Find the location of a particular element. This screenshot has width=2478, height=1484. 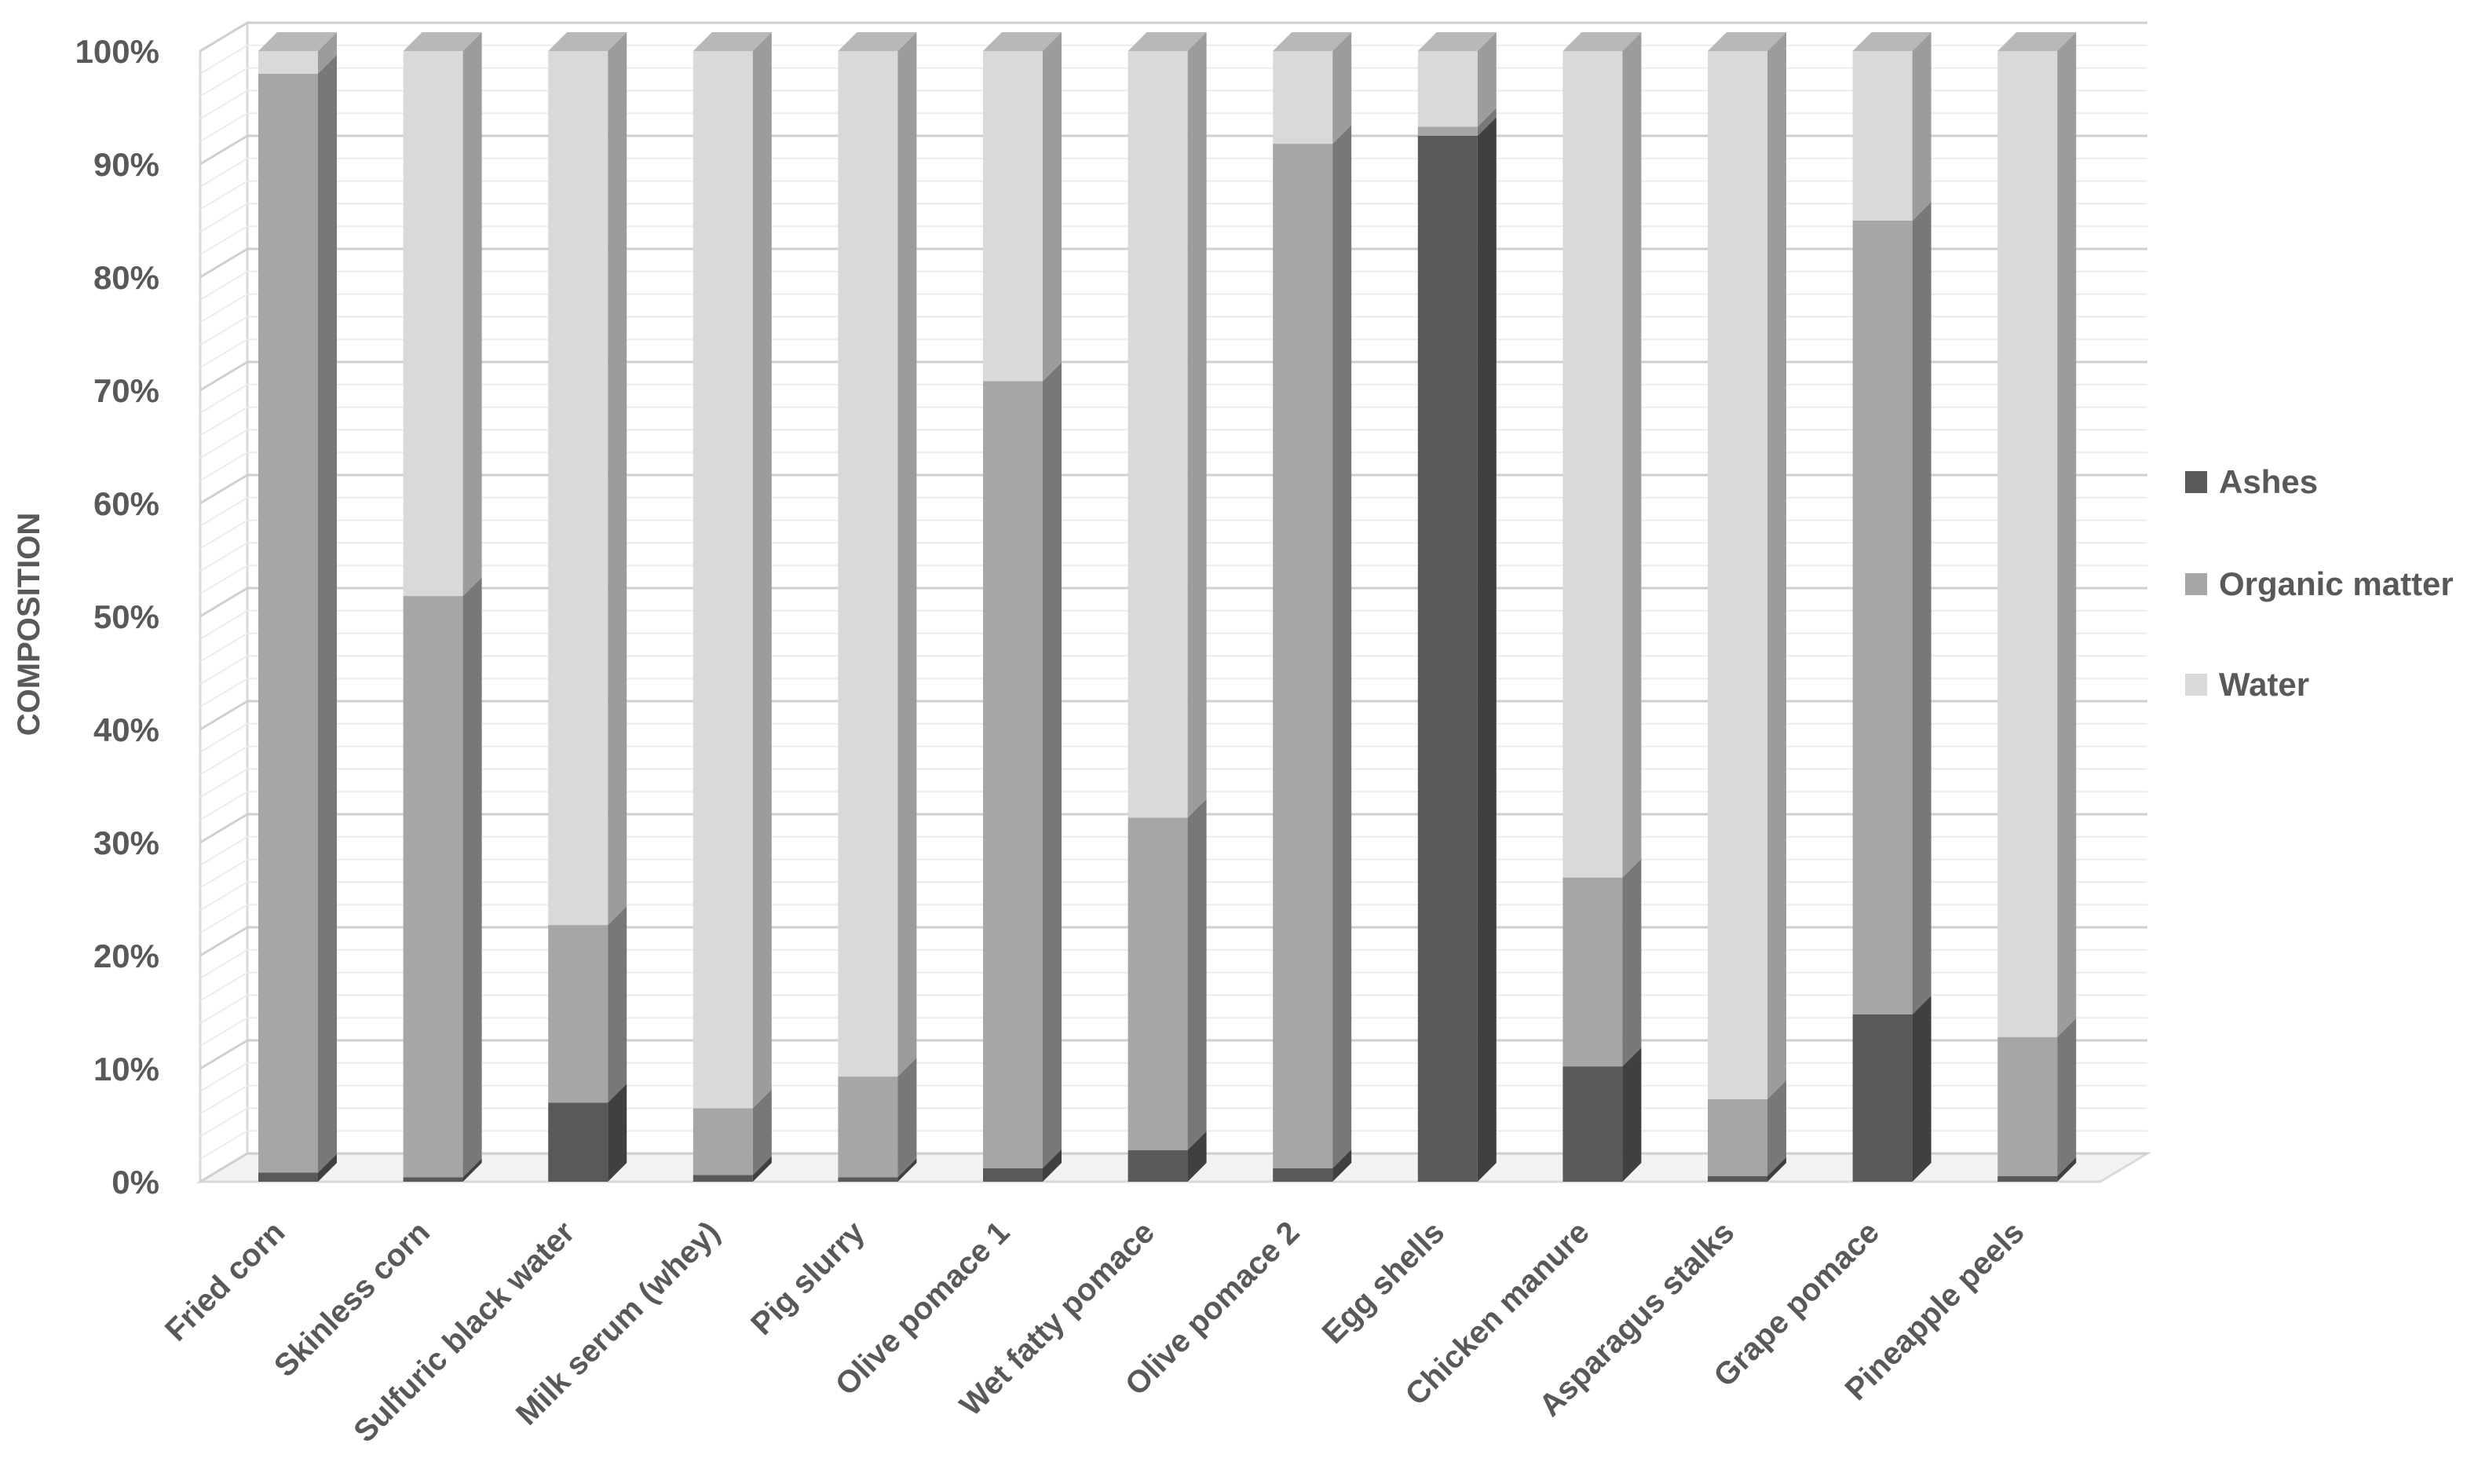

legend-item: Organic matter is located at coordinates (2319, 584).